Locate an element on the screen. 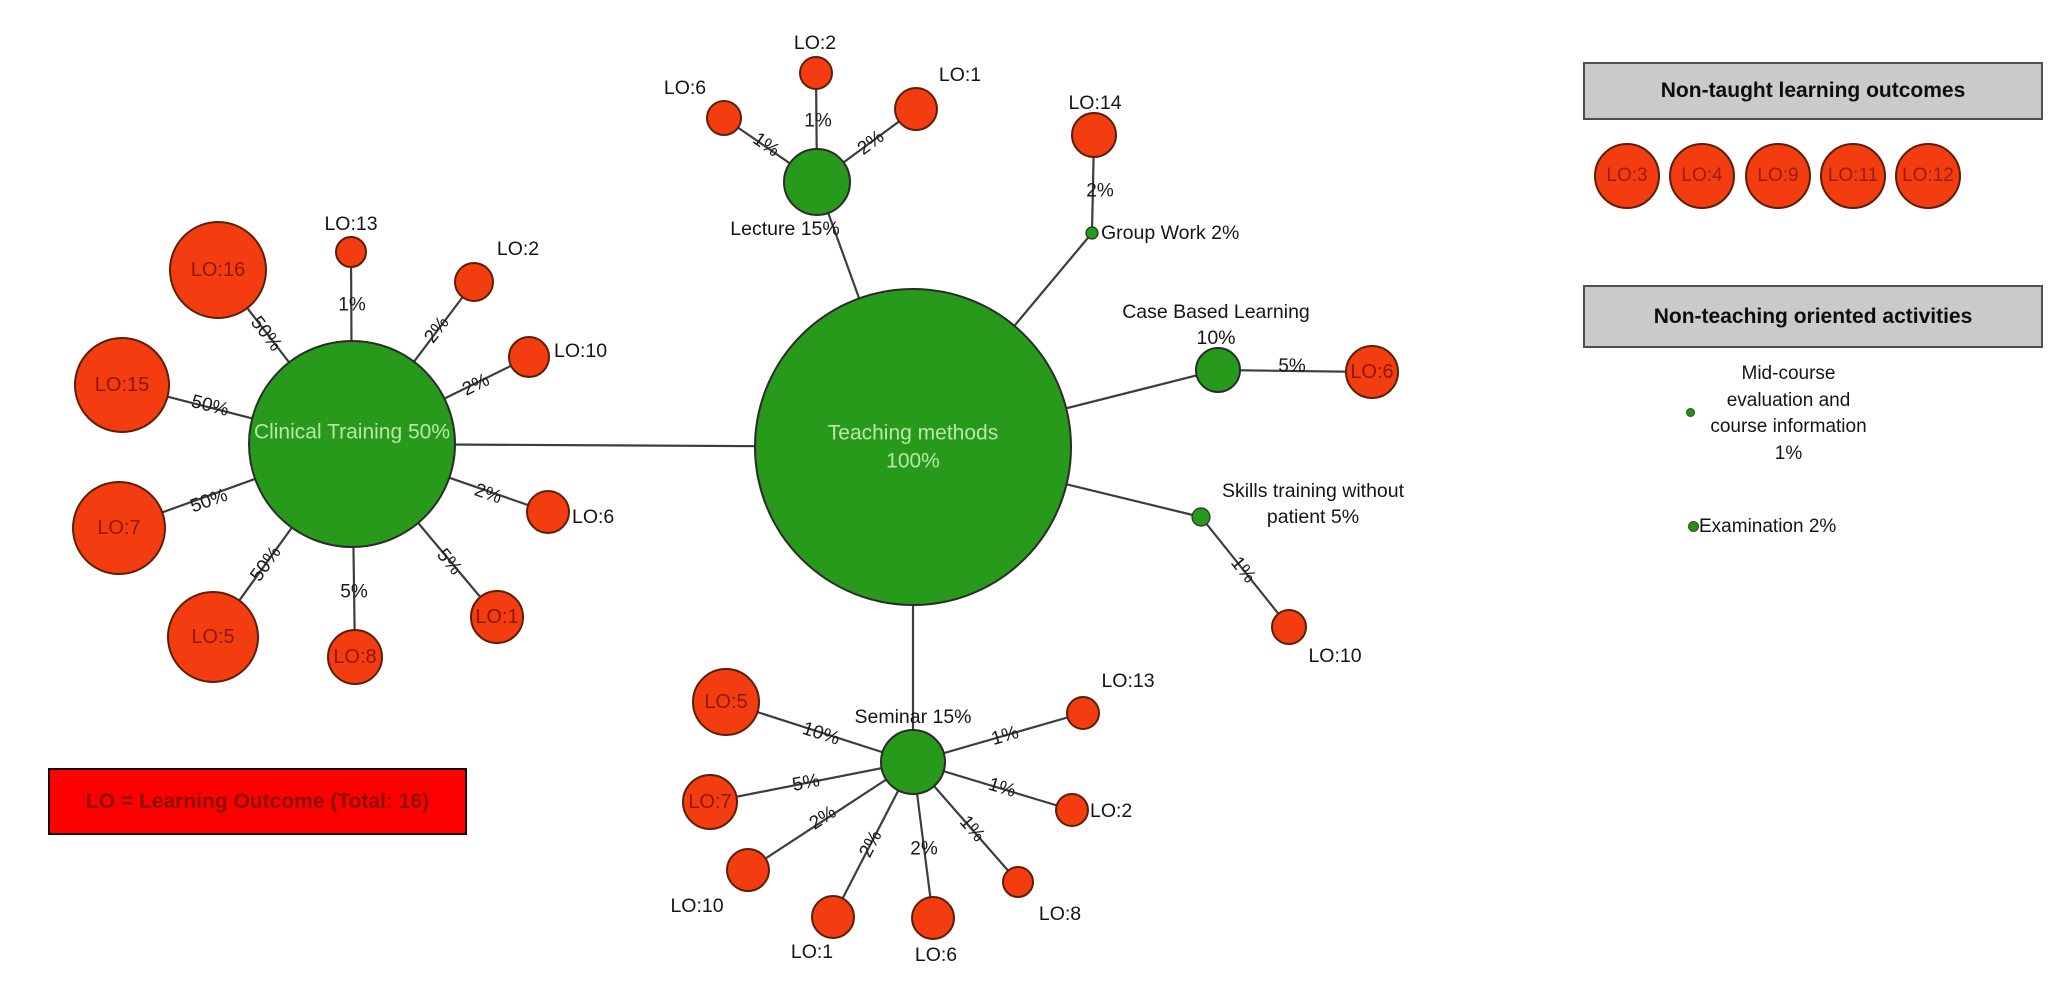  label-lec-lo1: LO:1 is located at coordinates (960, 75).